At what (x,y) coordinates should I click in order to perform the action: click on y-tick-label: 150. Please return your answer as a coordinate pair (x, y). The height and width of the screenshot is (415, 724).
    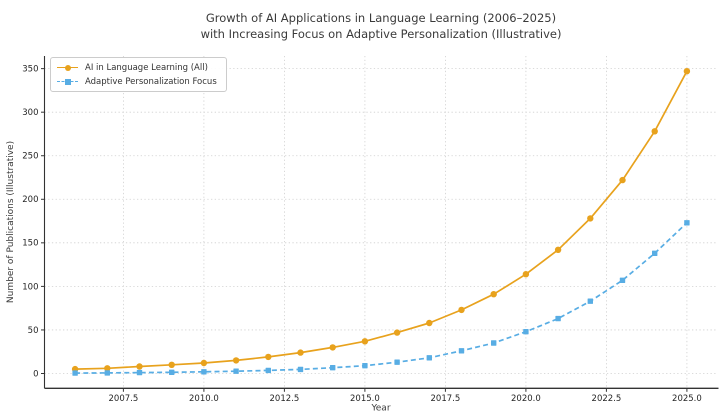
    Looking at the image, I should click on (30, 244).